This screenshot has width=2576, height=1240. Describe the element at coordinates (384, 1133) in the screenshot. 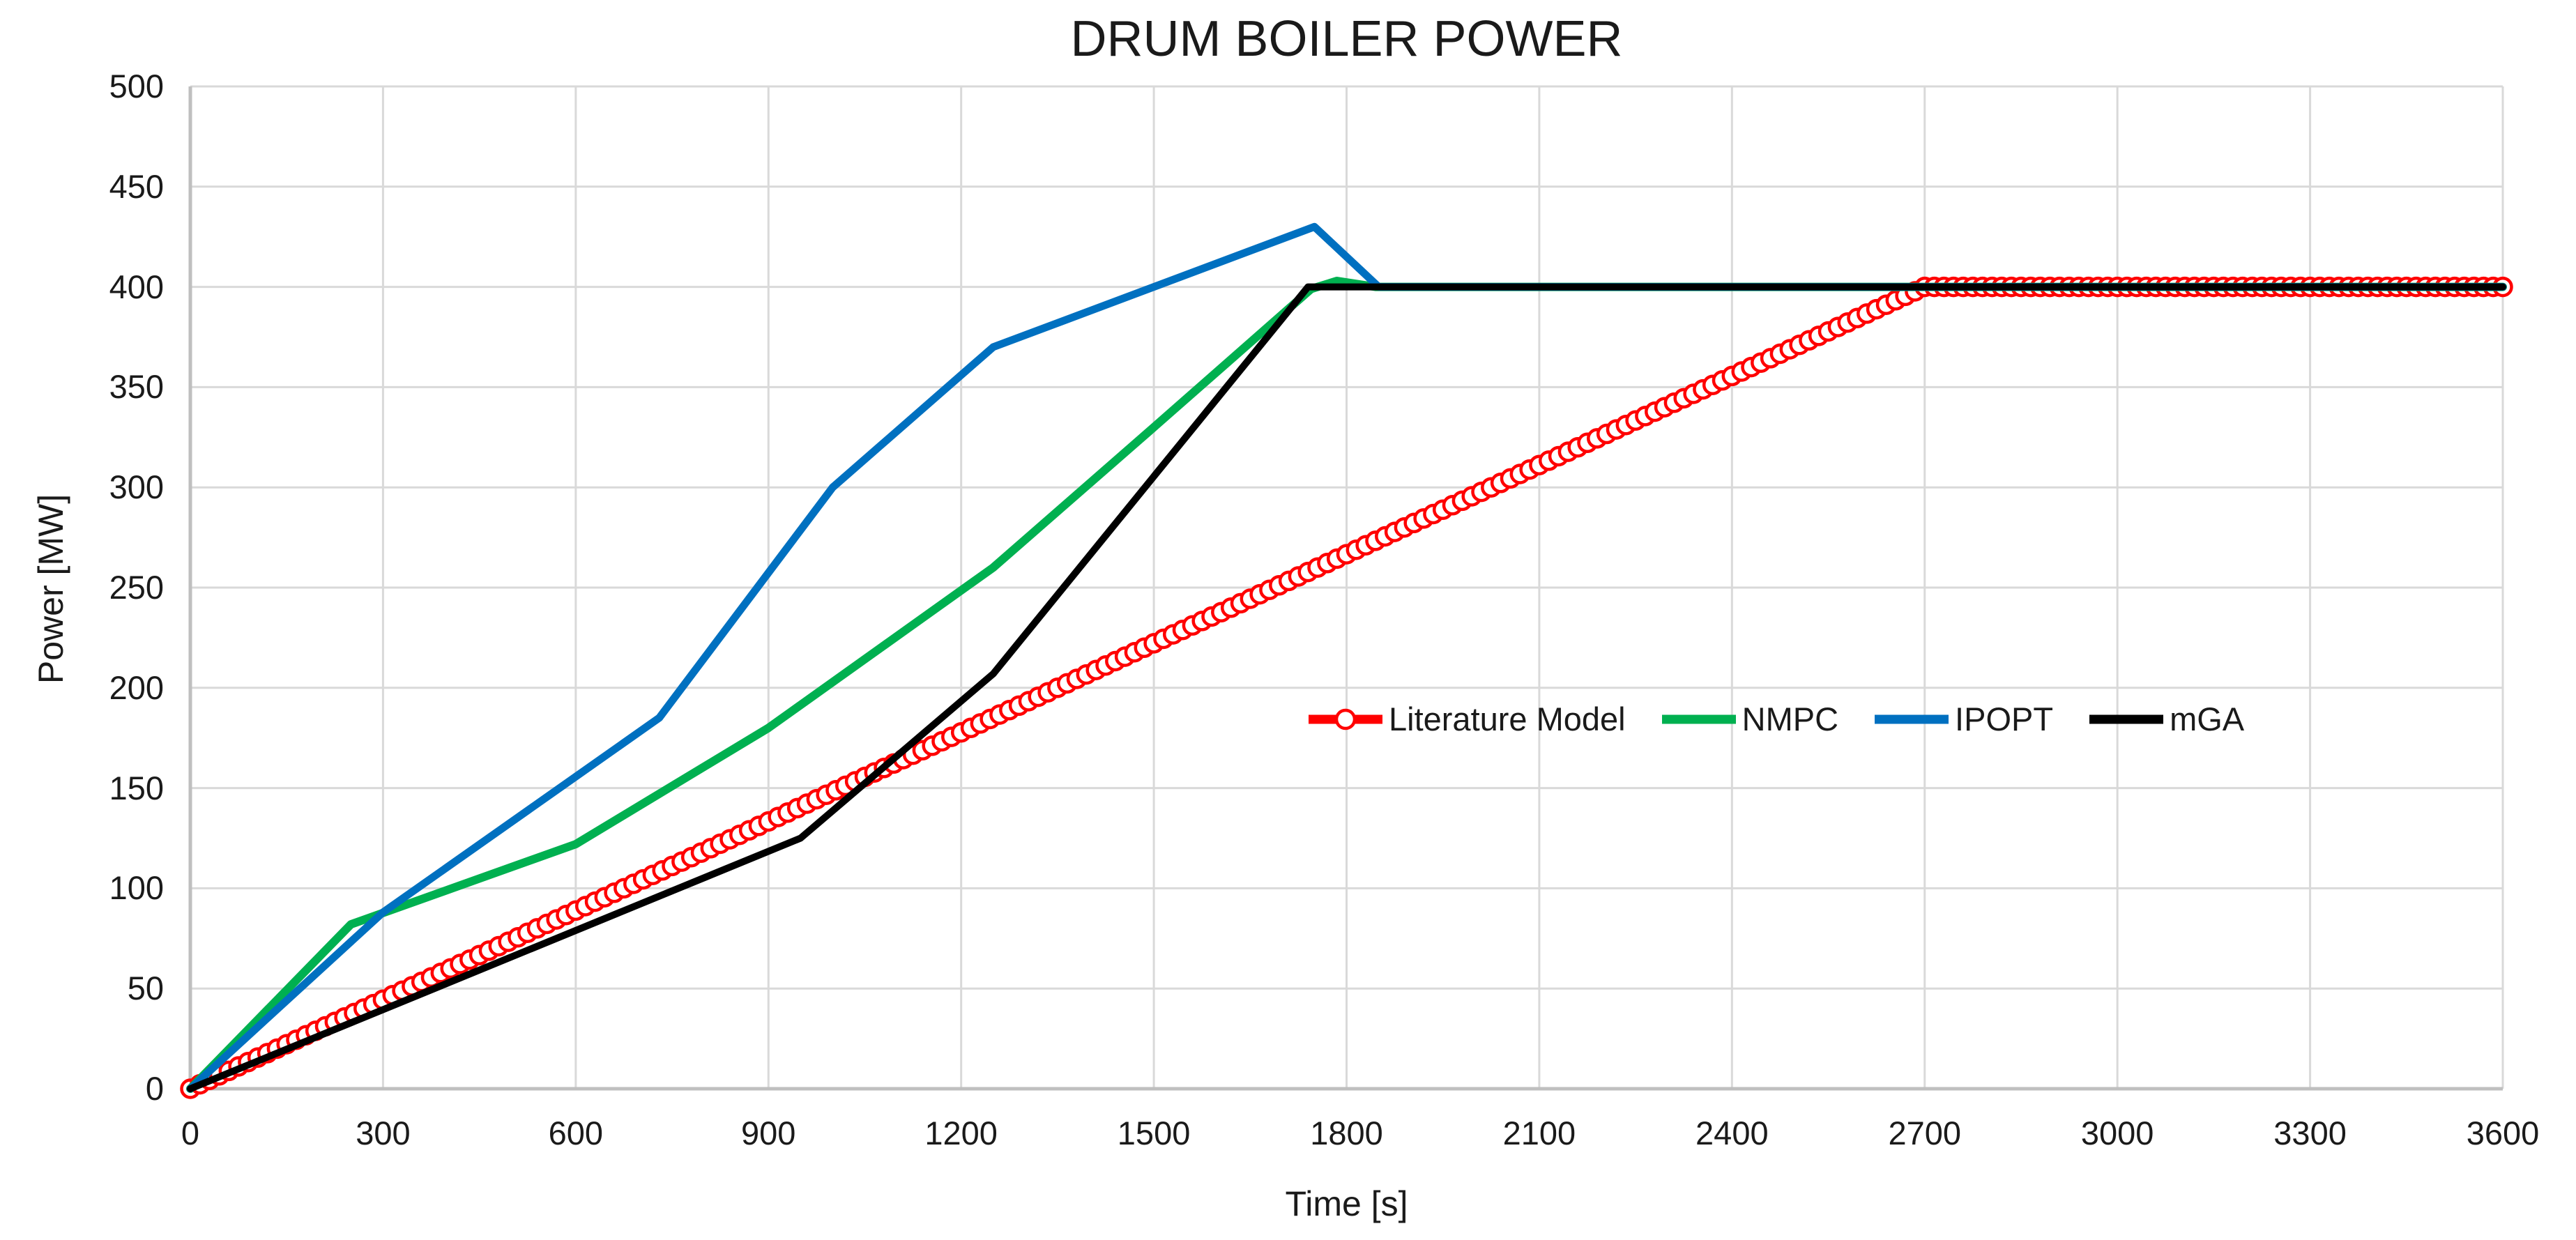

I see `x-tick-label: 300` at that location.